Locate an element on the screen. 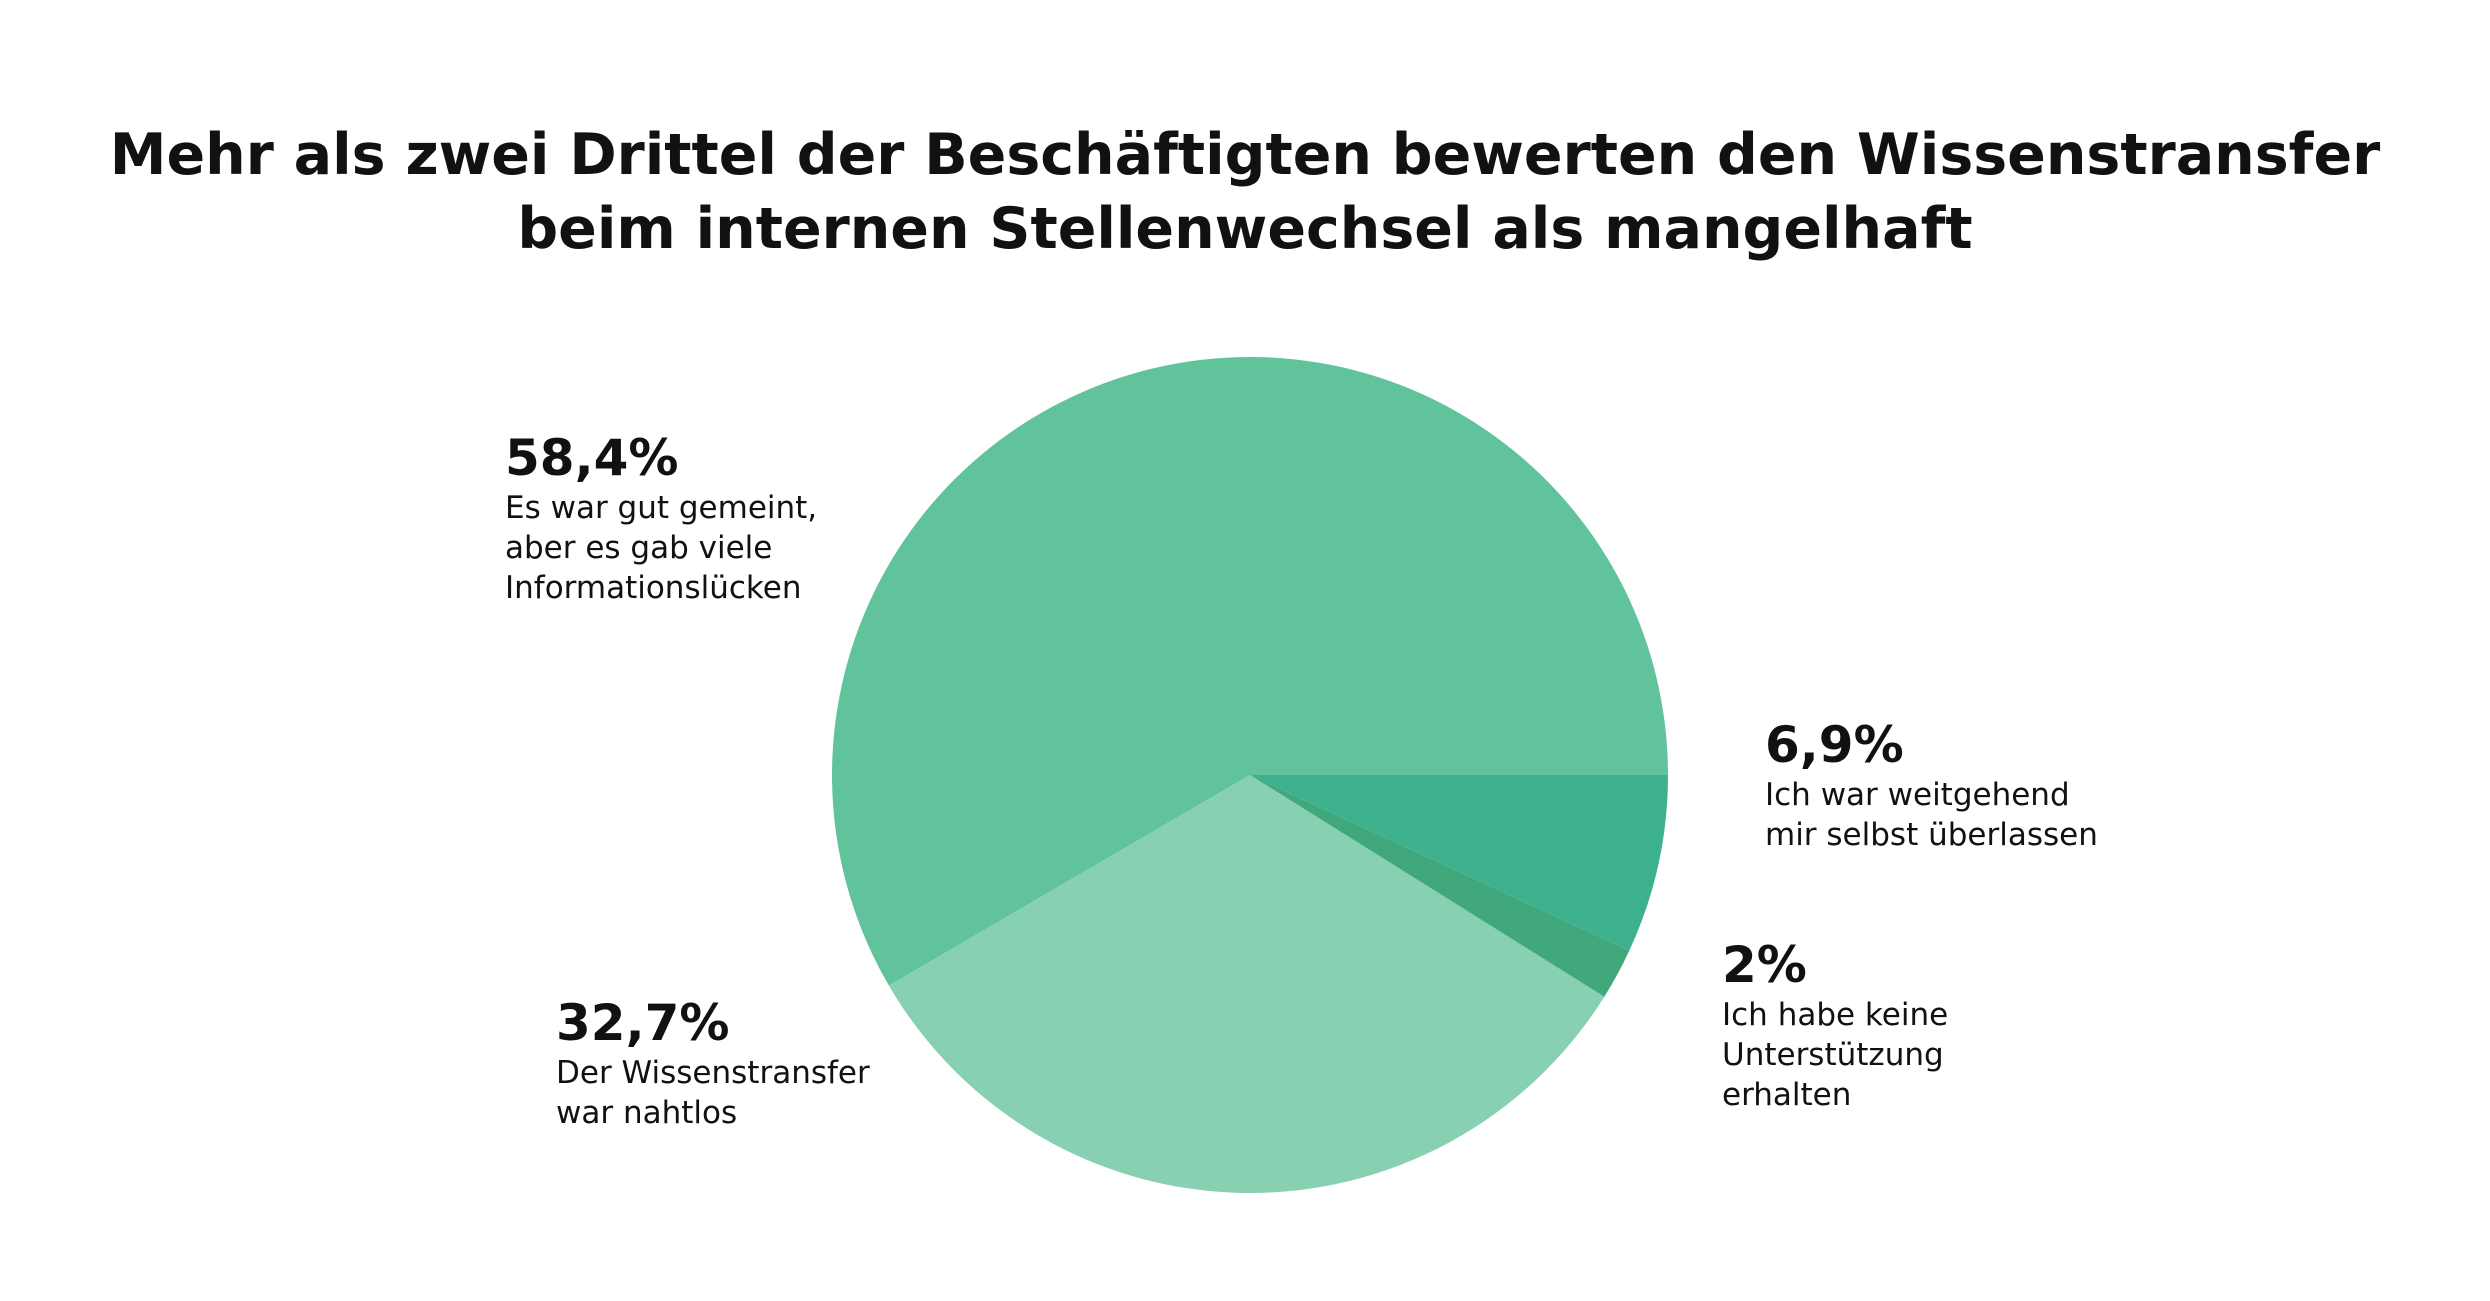 This screenshot has height=1301, width=2490. pie-slice-keine-unterstuetzung is located at coordinates (1440, 886).